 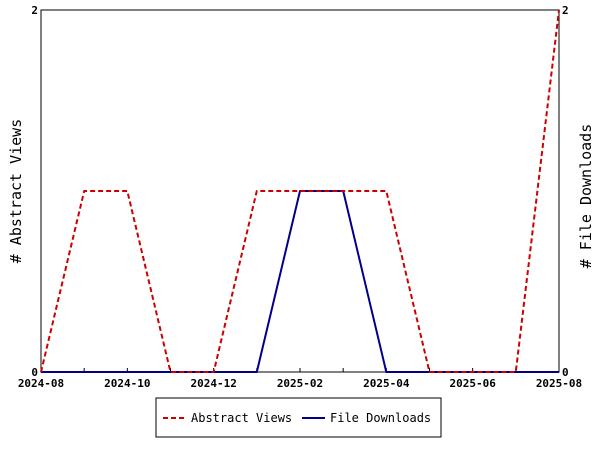 I want to click on legend-box, so click(x=298, y=417).